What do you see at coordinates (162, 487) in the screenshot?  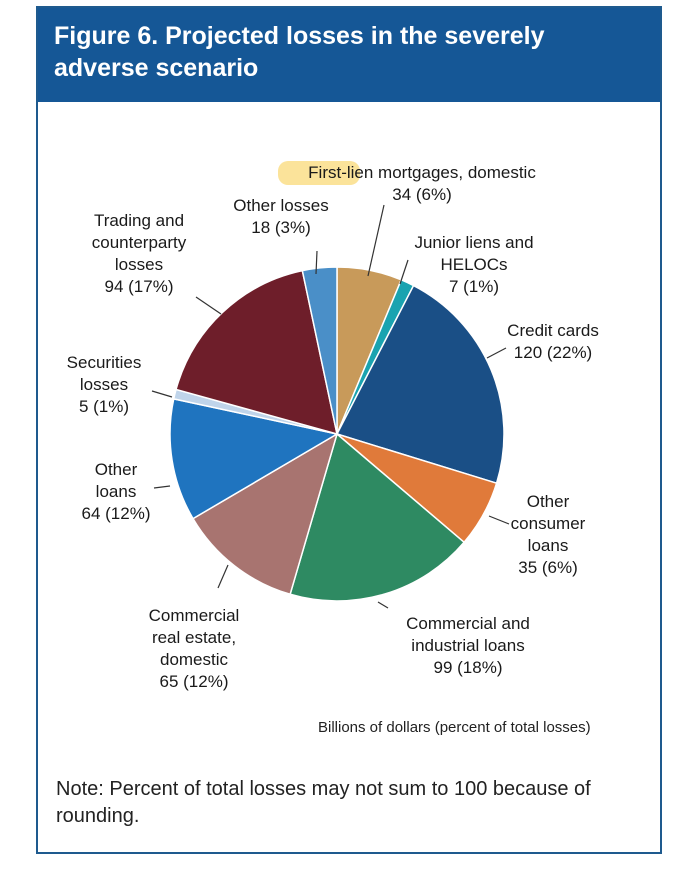 I see `leader-line-other-loans` at bounding box center [162, 487].